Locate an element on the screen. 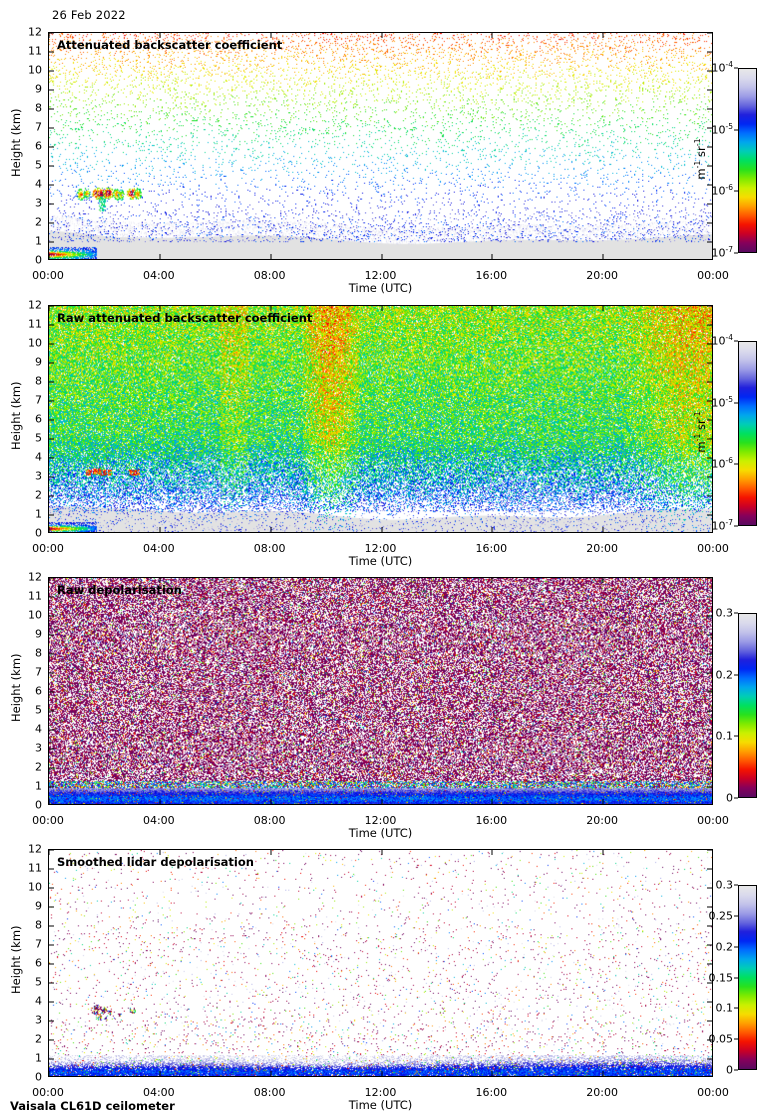  y-tick-label: 0 is located at coordinates (38, 533).